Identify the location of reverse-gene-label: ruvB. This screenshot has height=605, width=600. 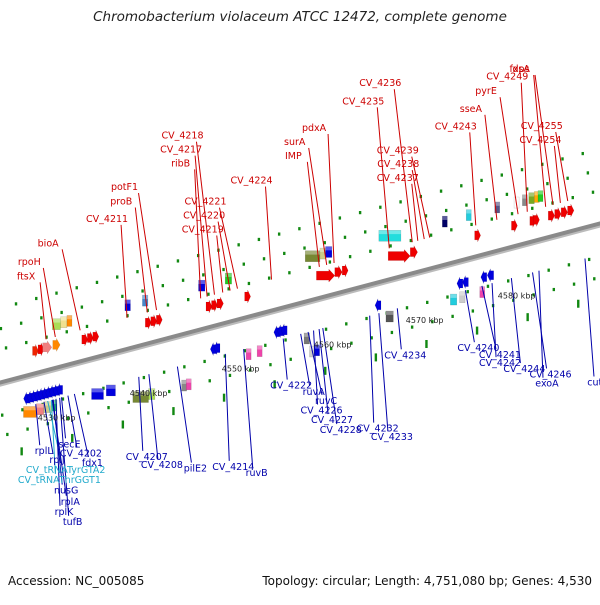
(257, 473).